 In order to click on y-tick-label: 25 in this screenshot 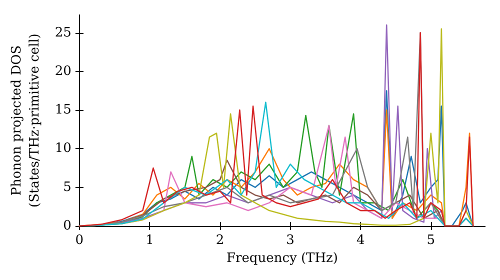, I will do `click(63, 32)`.